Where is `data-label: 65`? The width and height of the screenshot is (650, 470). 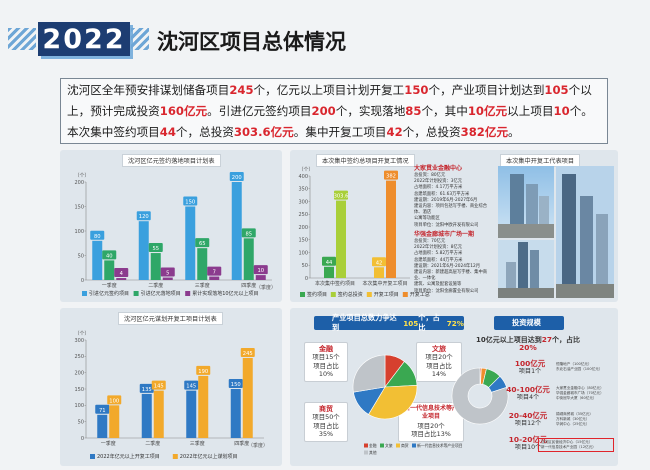
data-label: 65 is located at coordinates (202, 244).